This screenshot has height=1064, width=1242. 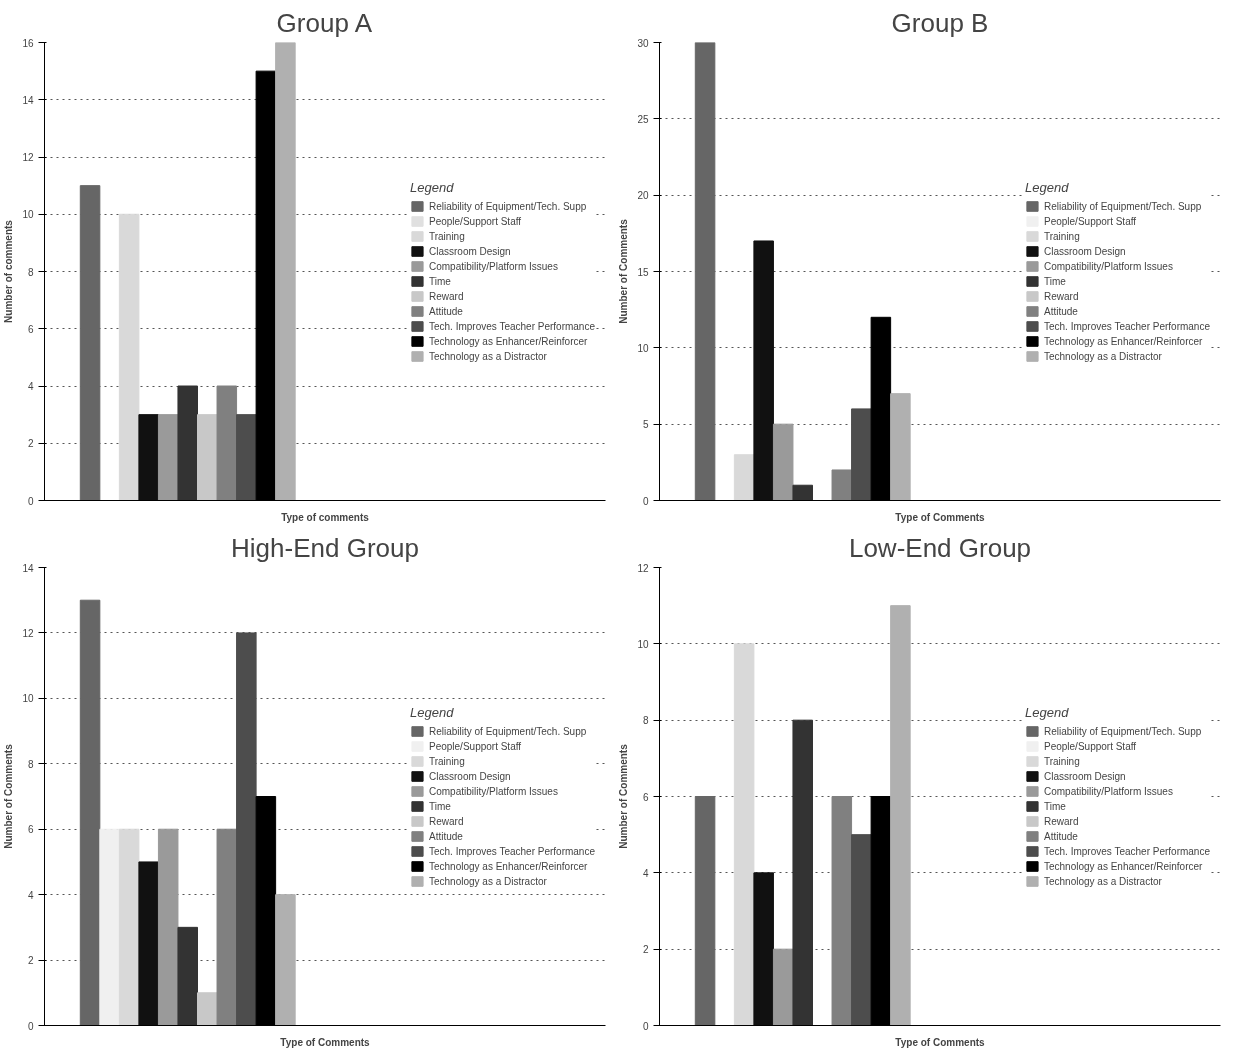 What do you see at coordinates (325, 547) in the screenshot?
I see `chart-title: High-End Group` at bounding box center [325, 547].